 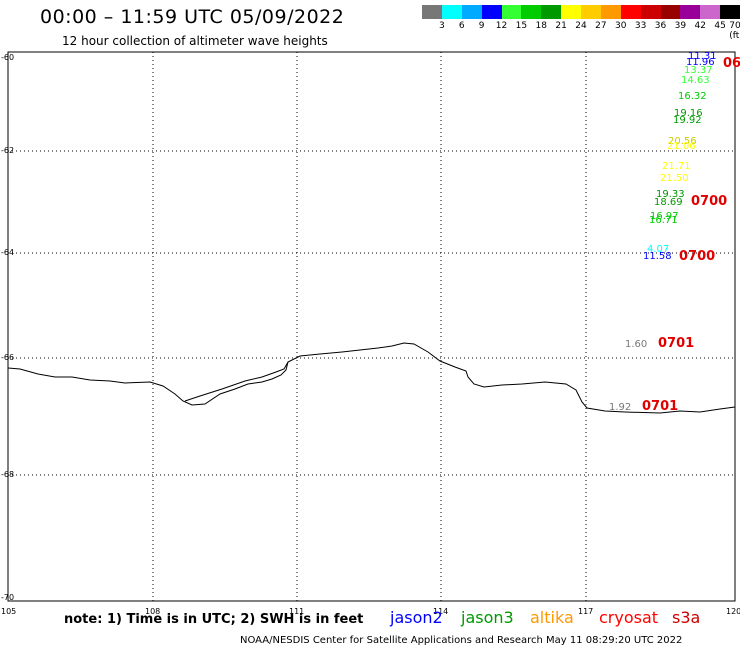 I want to click on wave-height-value: 14.63, so click(x=695, y=80).